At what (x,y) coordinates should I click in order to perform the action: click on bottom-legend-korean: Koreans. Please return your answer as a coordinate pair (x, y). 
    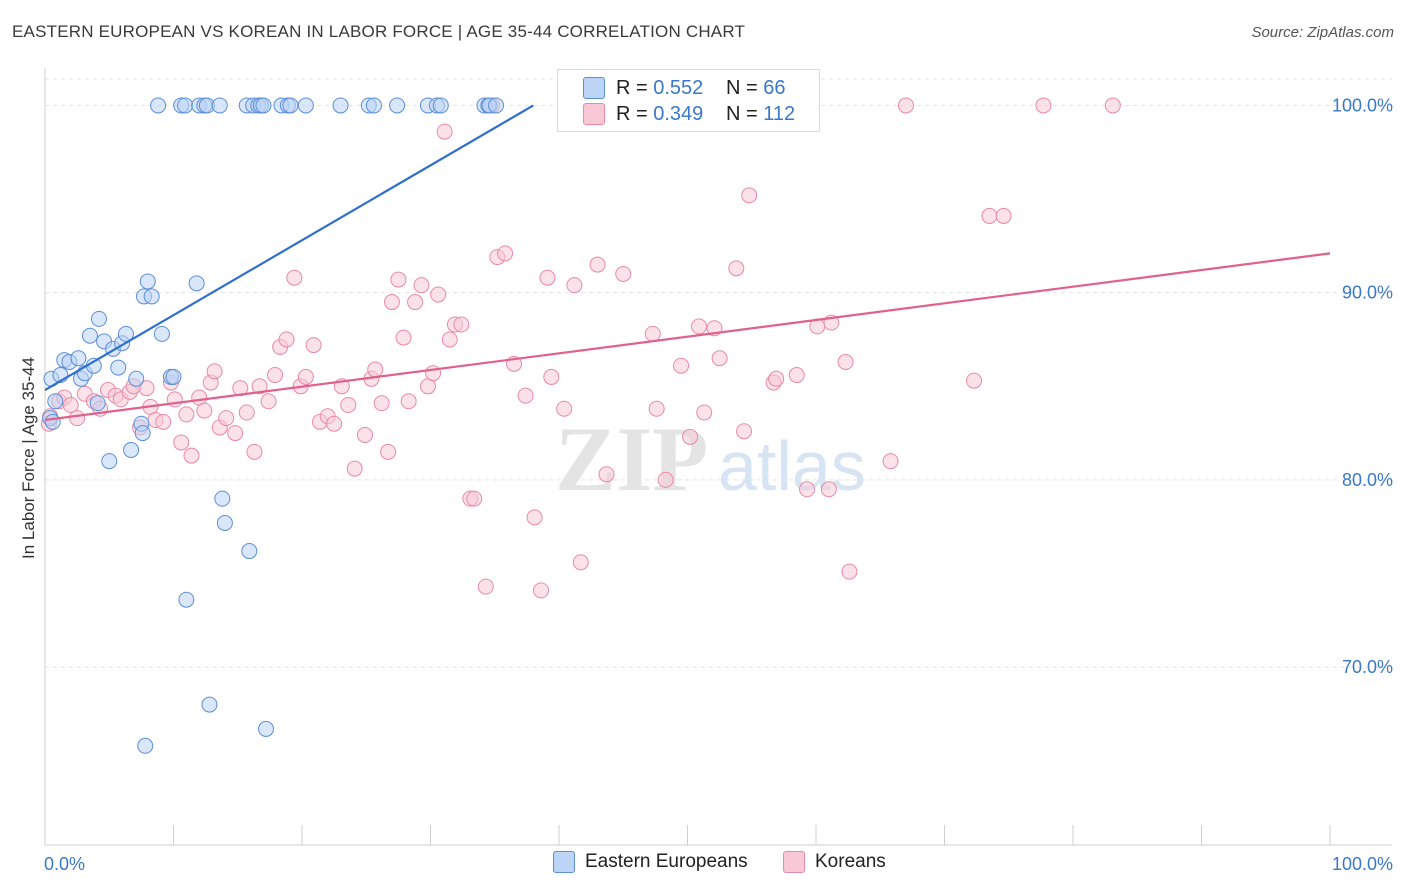
    Looking at the image, I should click on (834, 862).